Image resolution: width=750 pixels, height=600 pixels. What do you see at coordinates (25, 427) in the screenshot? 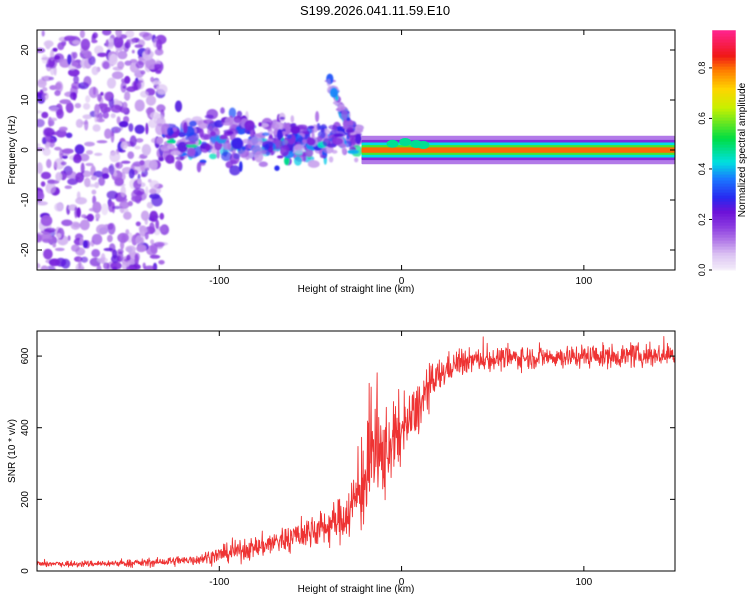
I see `line-y-tick-label: 400` at bounding box center [25, 427].